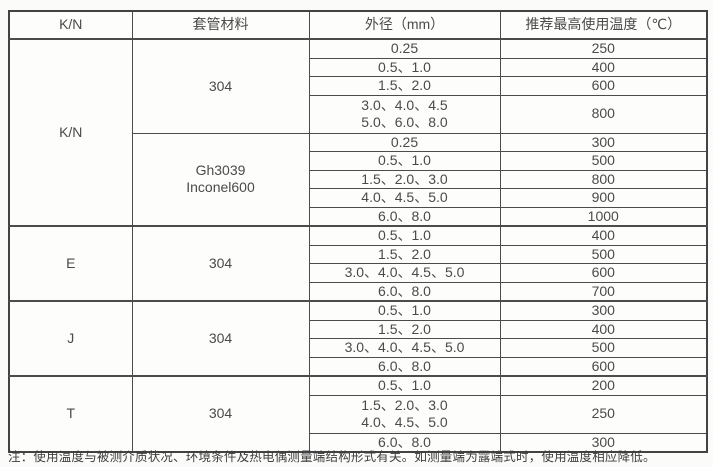 This screenshot has height=467, width=713. I want to click on kn-cell: T, so click(70, 414).